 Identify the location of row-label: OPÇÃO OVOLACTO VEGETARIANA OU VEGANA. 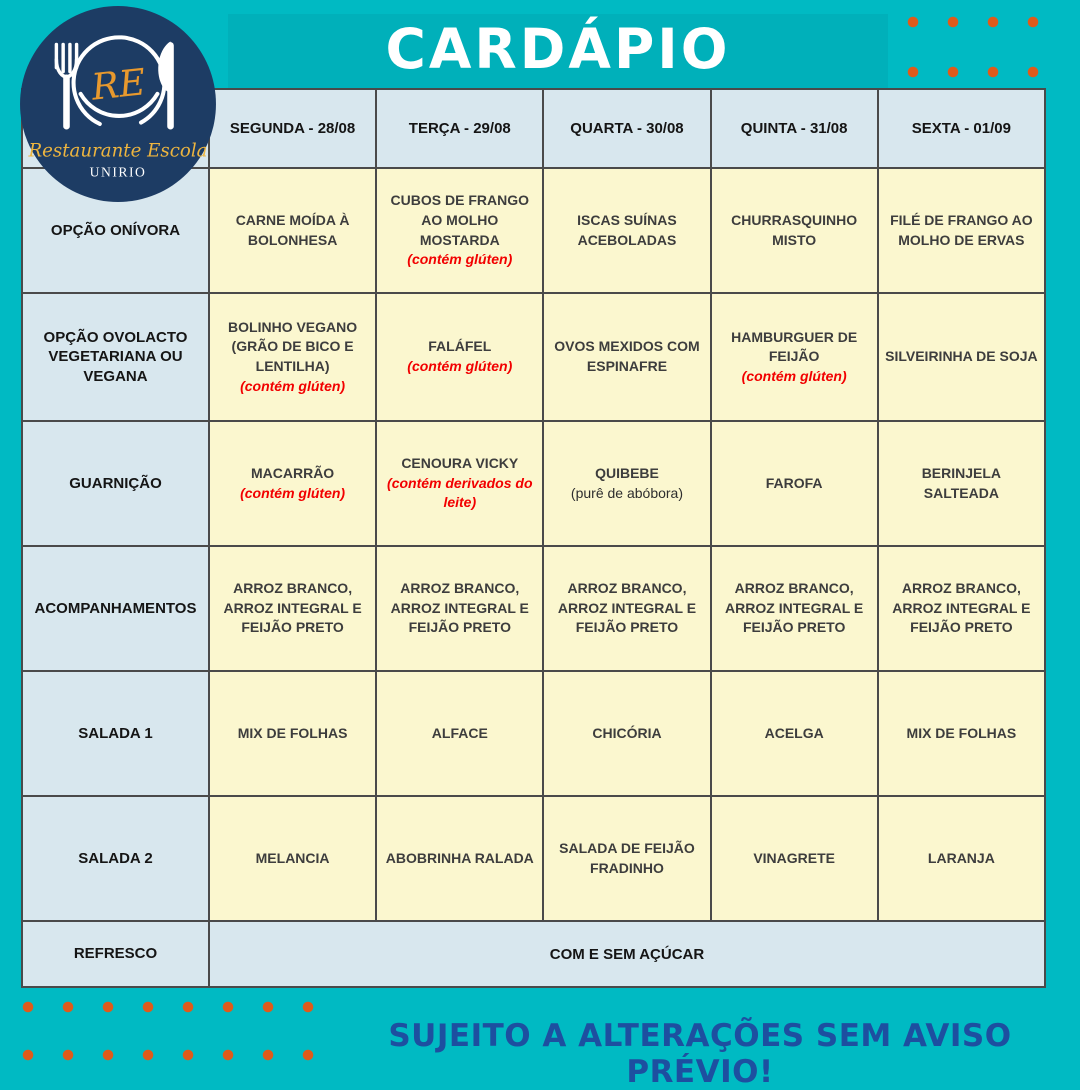
(115, 357).